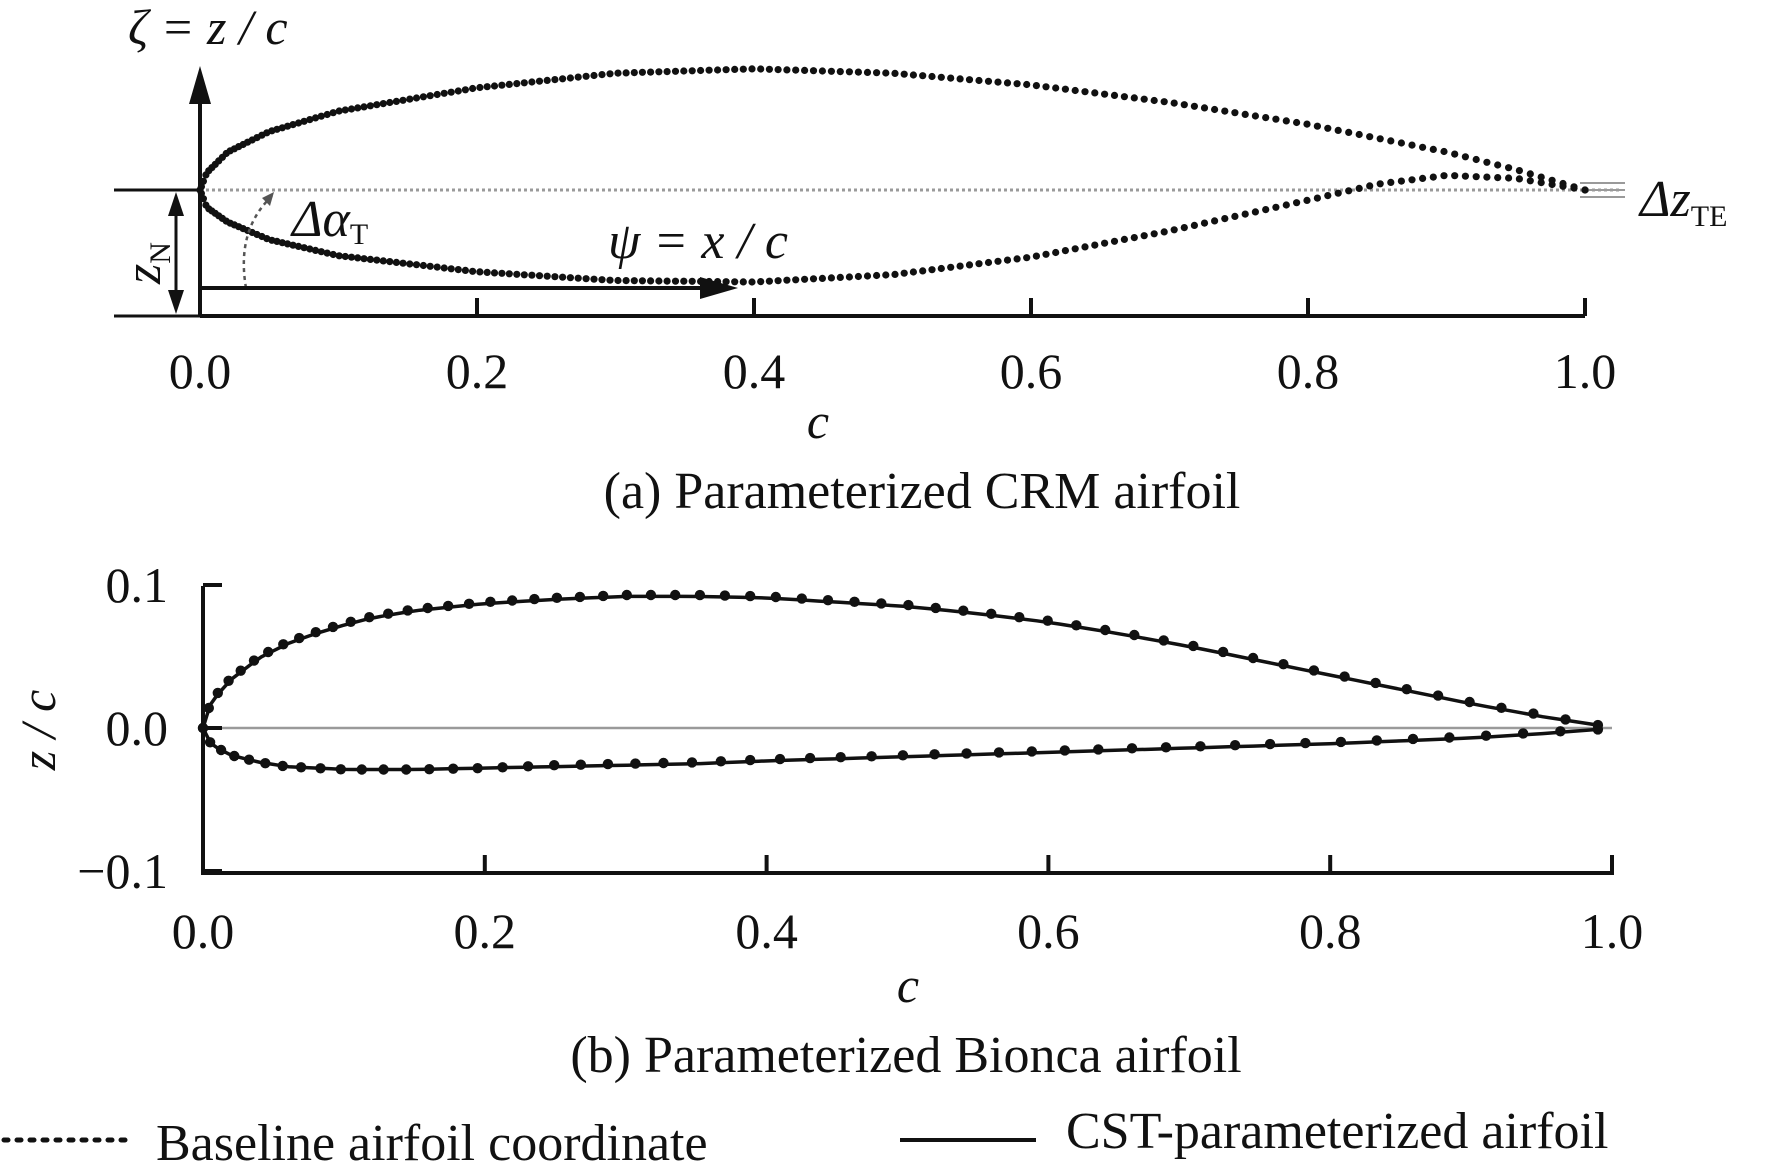 The width and height of the screenshot is (1768, 1165). What do you see at coordinates (477, 371) in the screenshot?
I see `panel-a-x-tick-label: 0.2` at bounding box center [477, 371].